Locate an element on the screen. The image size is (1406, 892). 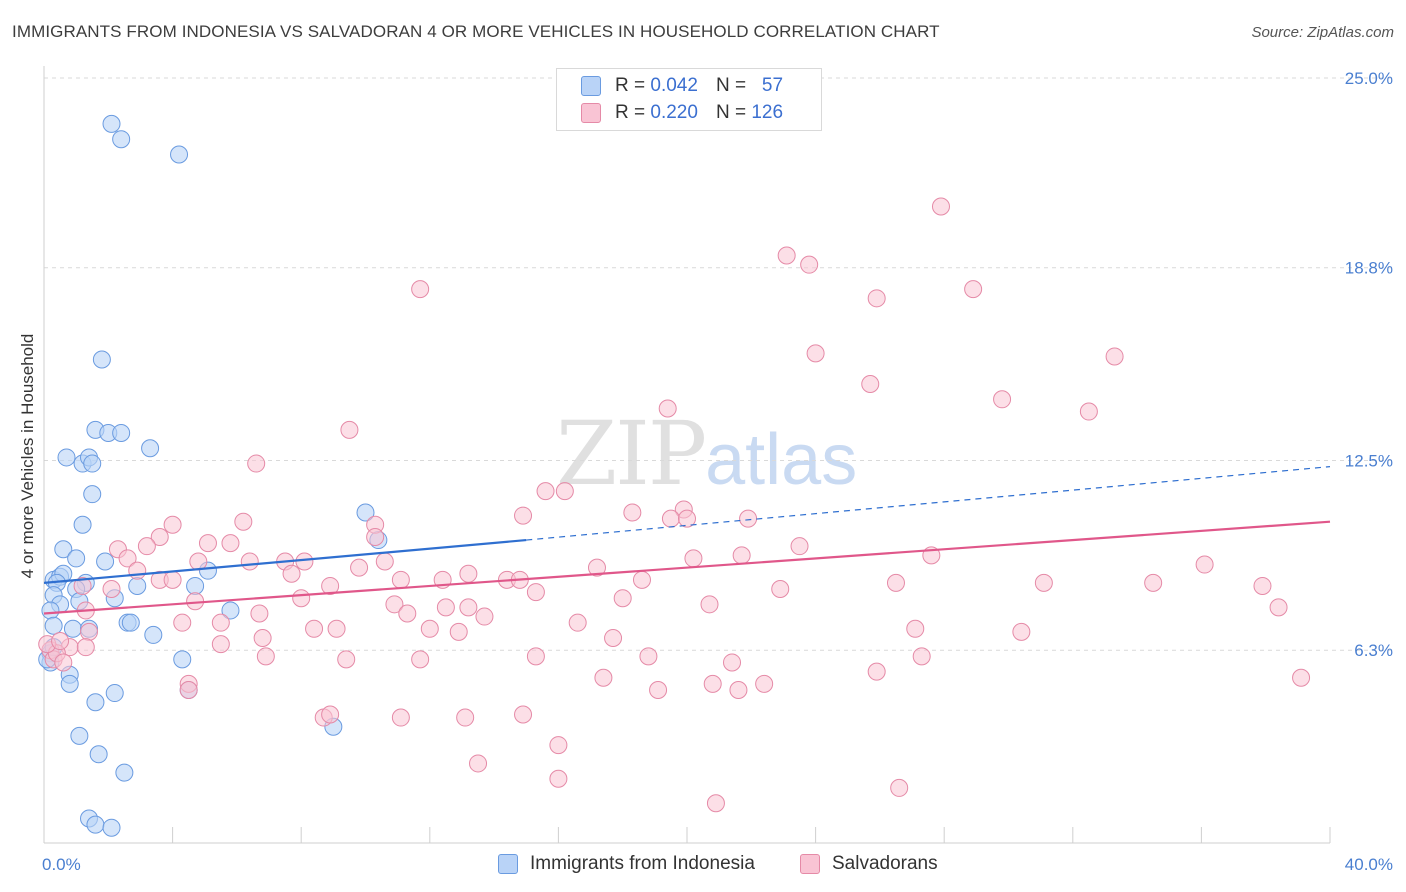
legend-row-indonesia: R = 0.042 N = 57 is located at coordinates (682, 86).